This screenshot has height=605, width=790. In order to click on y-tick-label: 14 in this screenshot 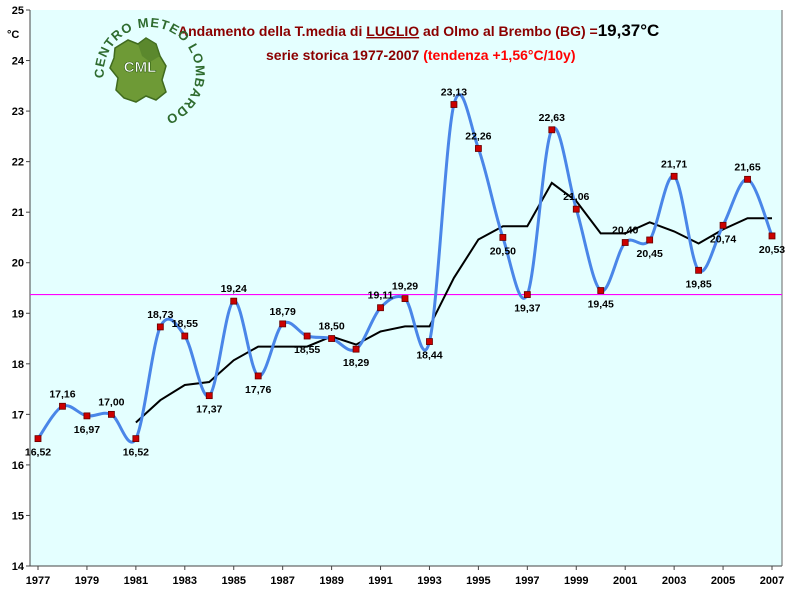, I will do `click(18, 567)`.